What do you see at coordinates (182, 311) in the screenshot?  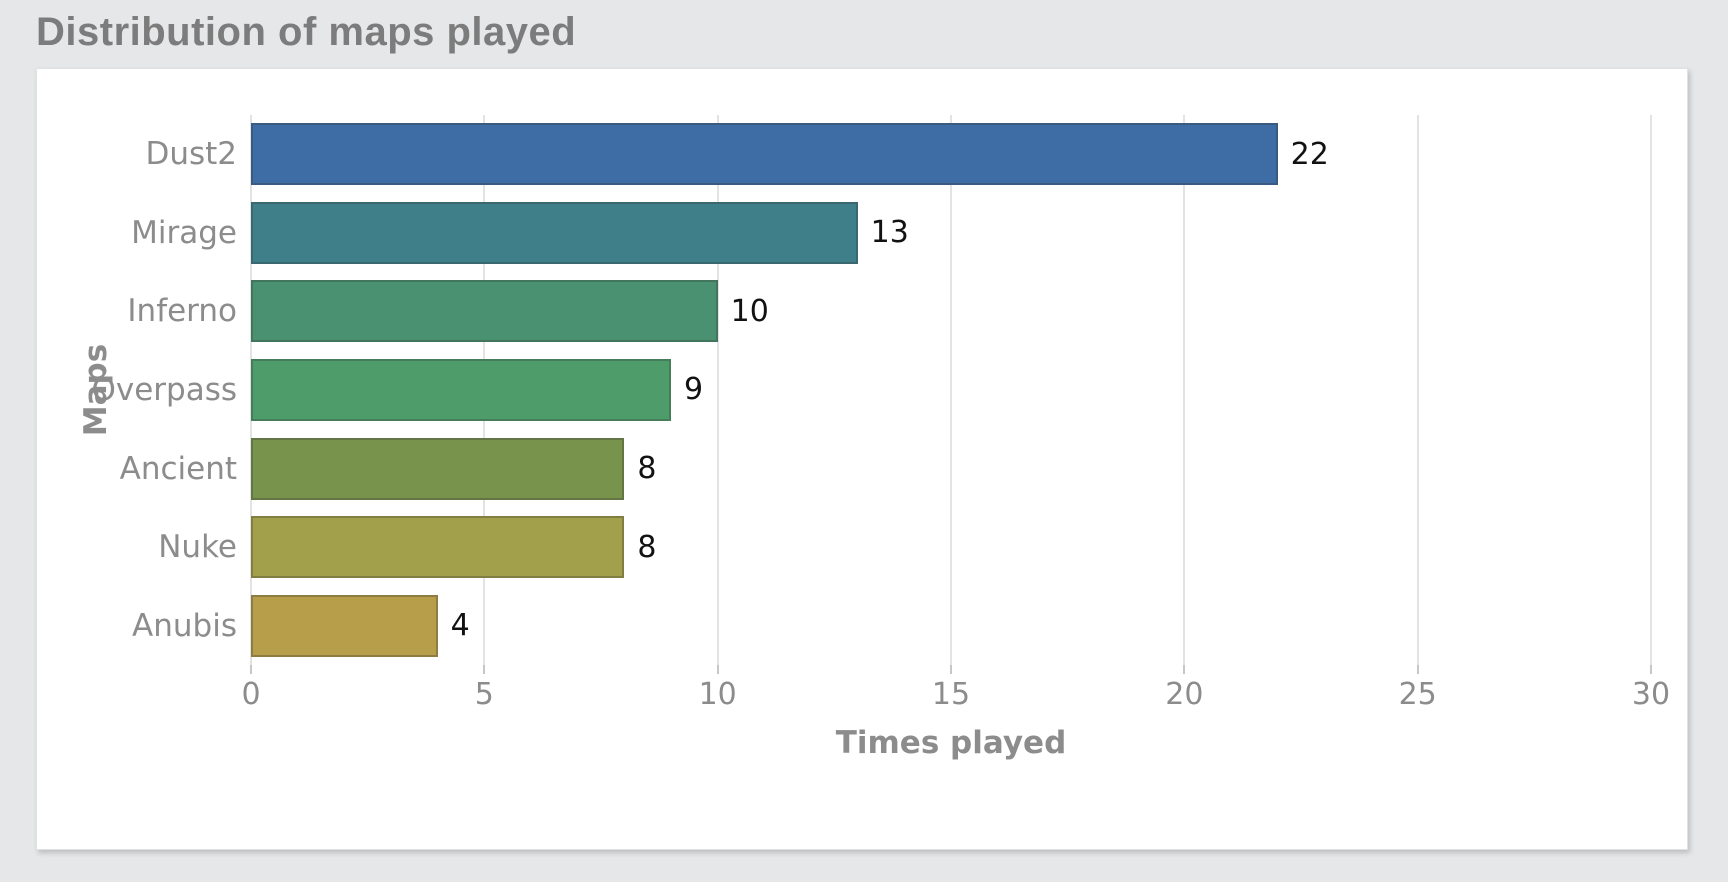 I see `y-axis-category-label: Inferno` at bounding box center [182, 311].